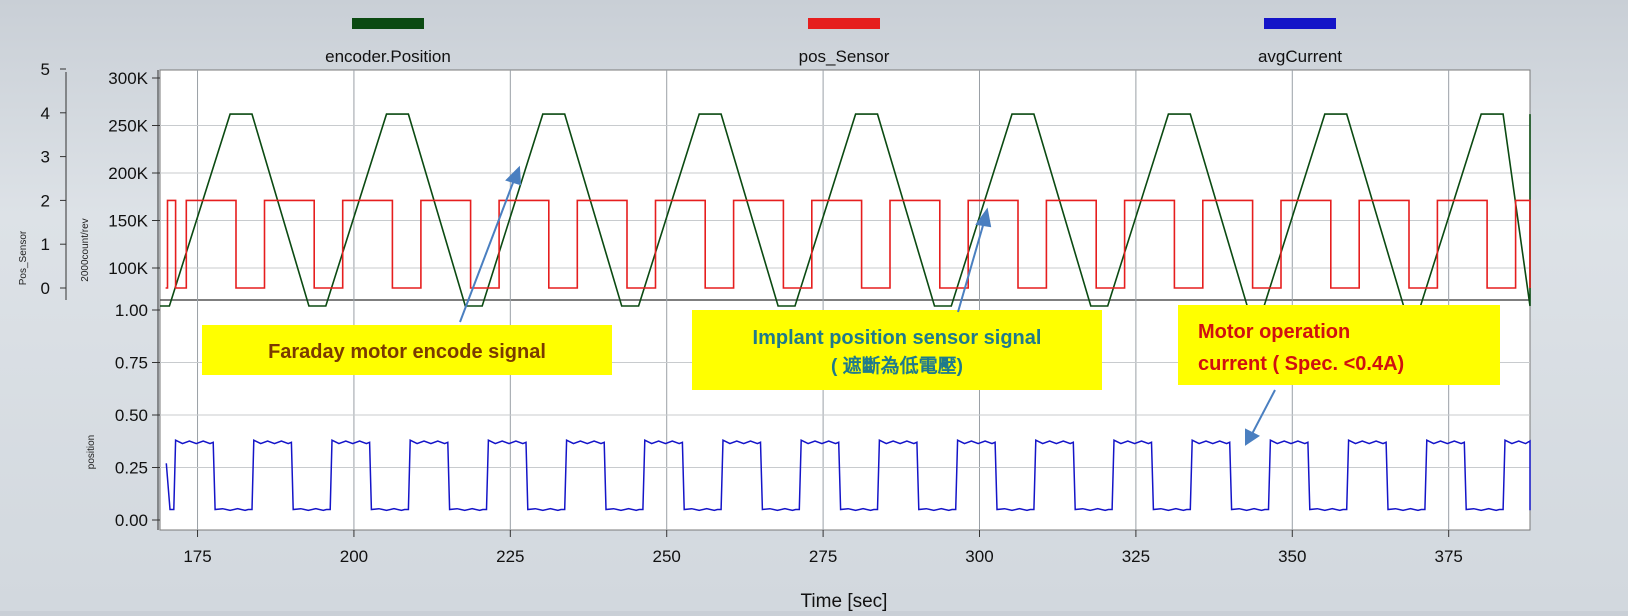 Image resolution: width=1628 pixels, height=616 pixels. What do you see at coordinates (128, 173) in the screenshot?
I see `upper-right-tick-label: 200K` at bounding box center [128, 173].